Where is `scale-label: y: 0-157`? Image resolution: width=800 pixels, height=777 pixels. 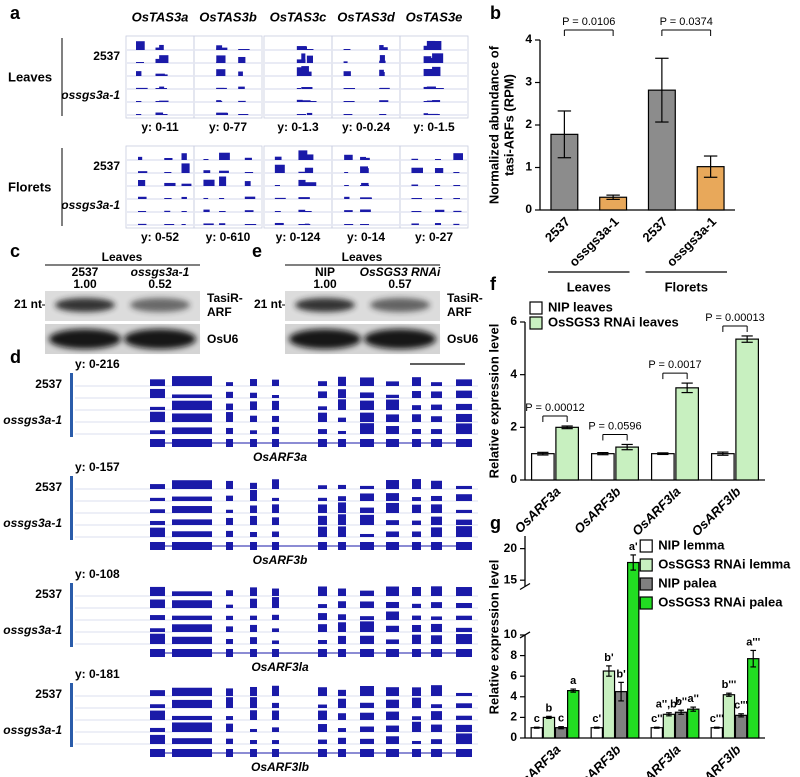
scale-label: y: 0-157 is located at coordinates (97, 467).